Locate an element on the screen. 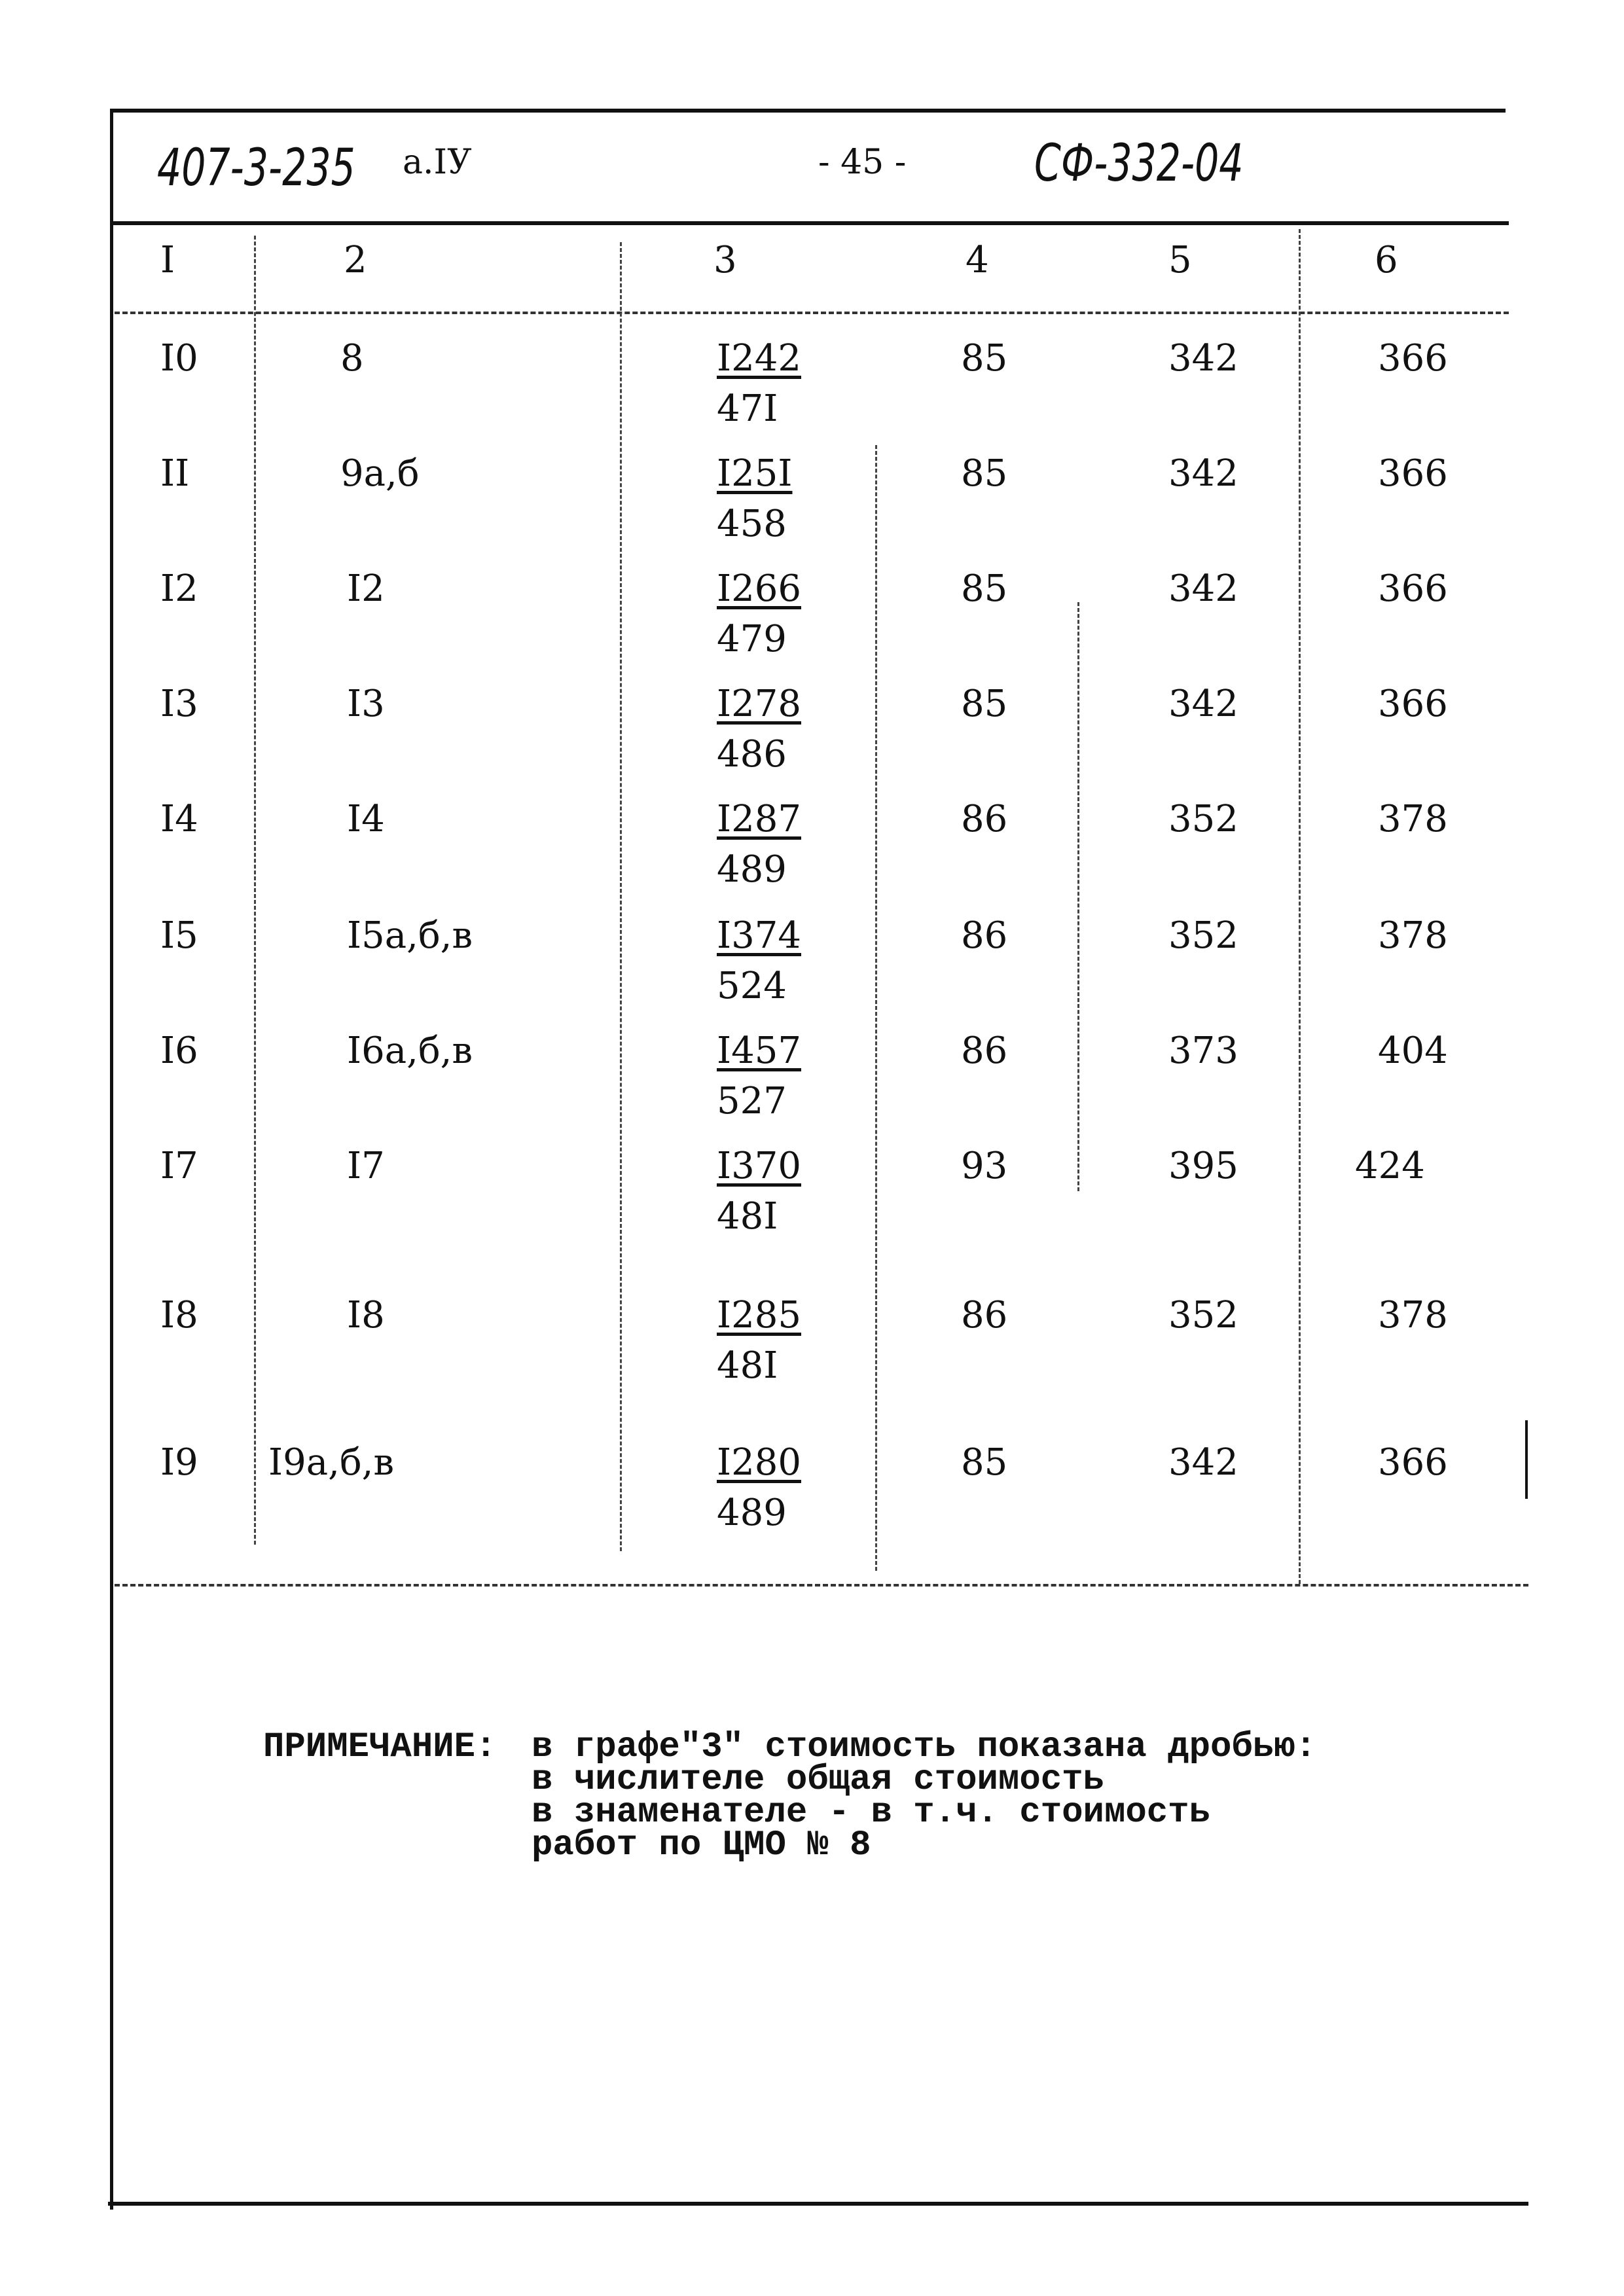 Image resolution: width=1624 pixels, height=2296 pixels. cost-cmo-works: 458 is located at coordinates (752, 524).